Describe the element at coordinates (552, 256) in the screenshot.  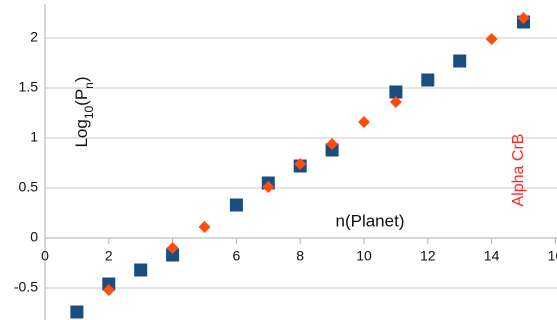
I see `x-tick-label: 16` at that location.